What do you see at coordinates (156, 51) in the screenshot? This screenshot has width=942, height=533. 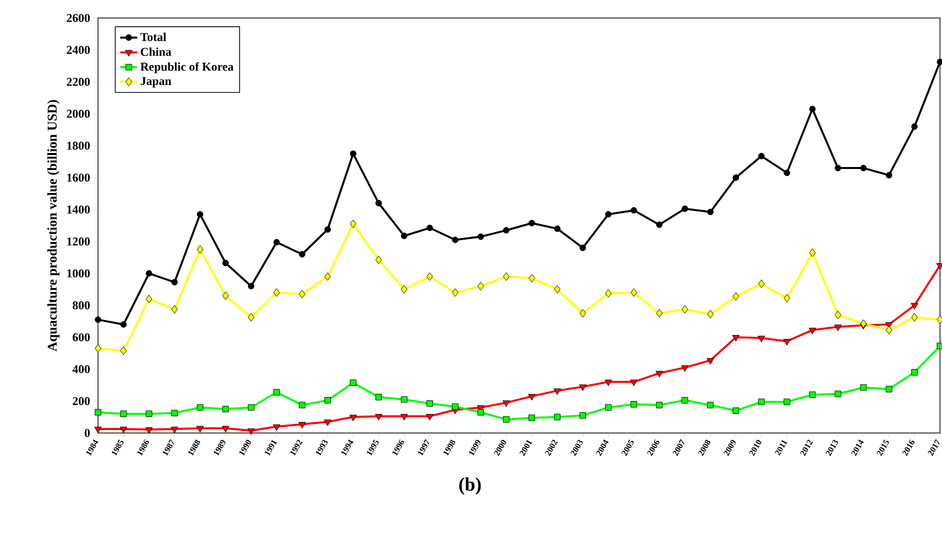 I see `legend-label: China` at bounding box center [156, 51].